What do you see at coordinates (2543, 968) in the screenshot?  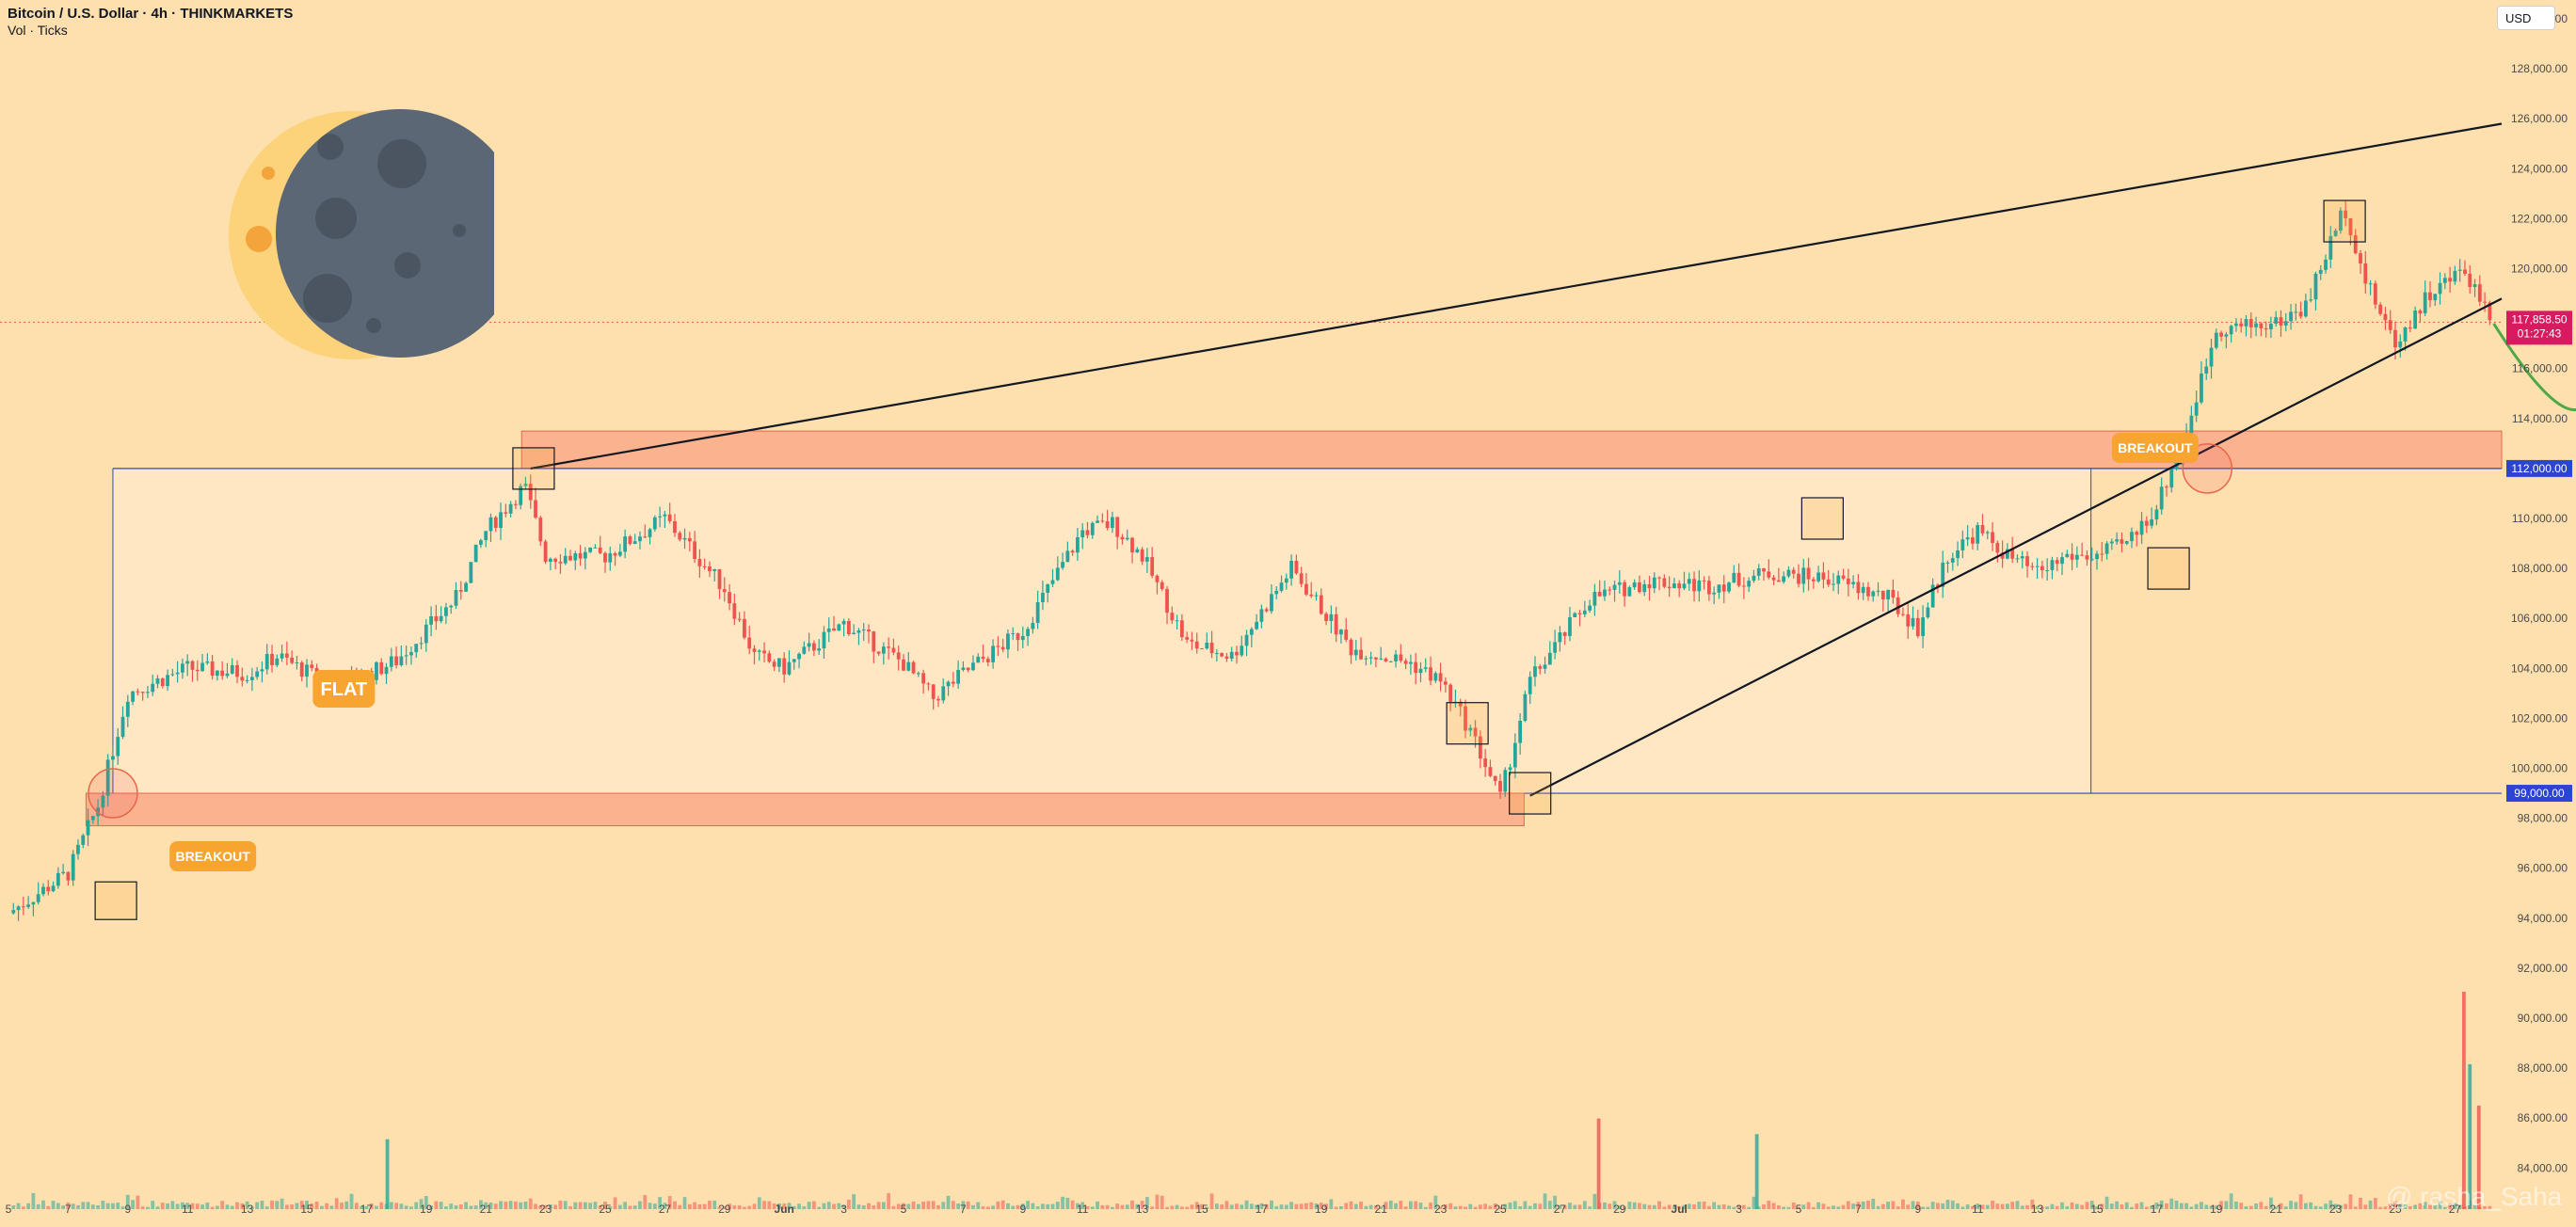 I see `y-tick-19: 92,000.00` at bounding box center [2543, 968].